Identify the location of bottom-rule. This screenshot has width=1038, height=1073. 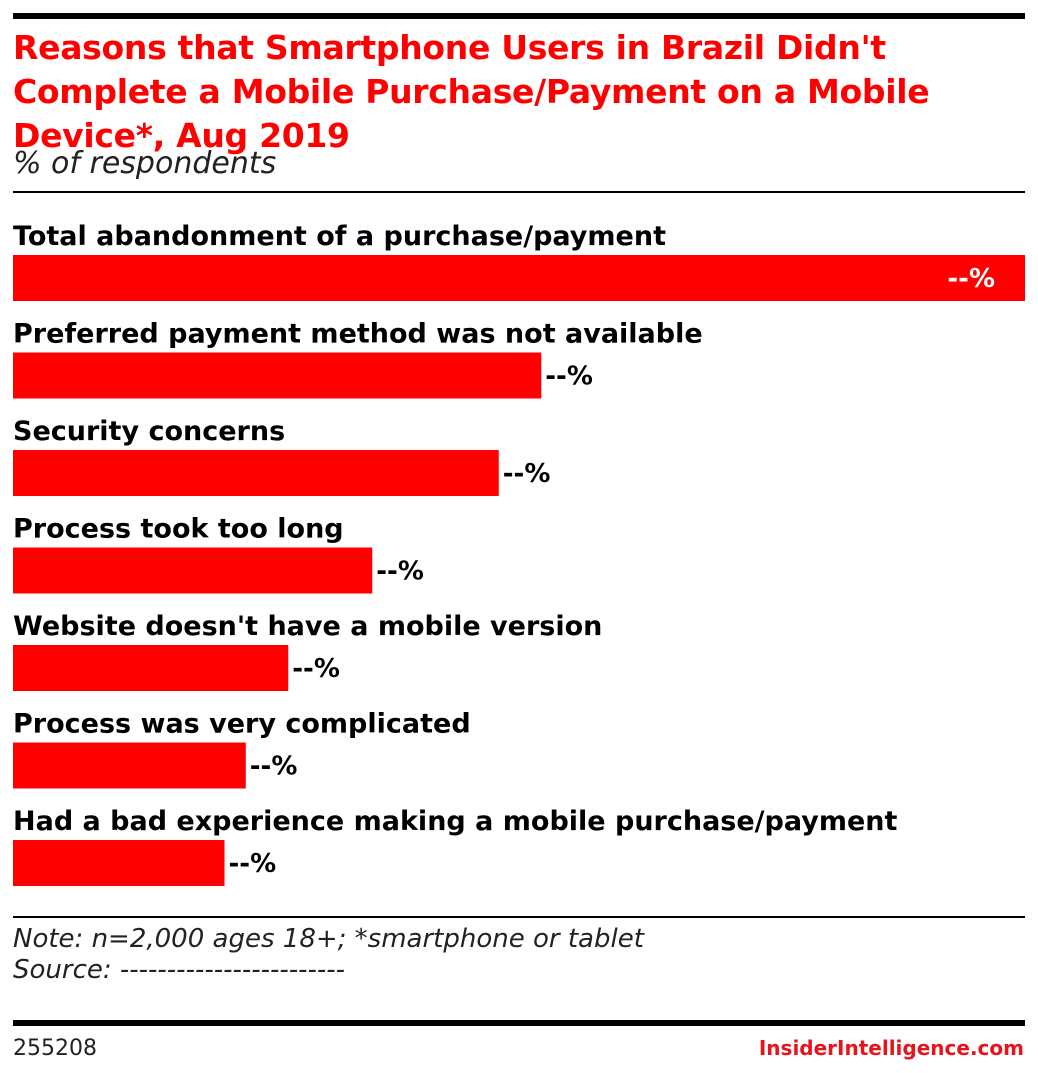
(519, 1023).